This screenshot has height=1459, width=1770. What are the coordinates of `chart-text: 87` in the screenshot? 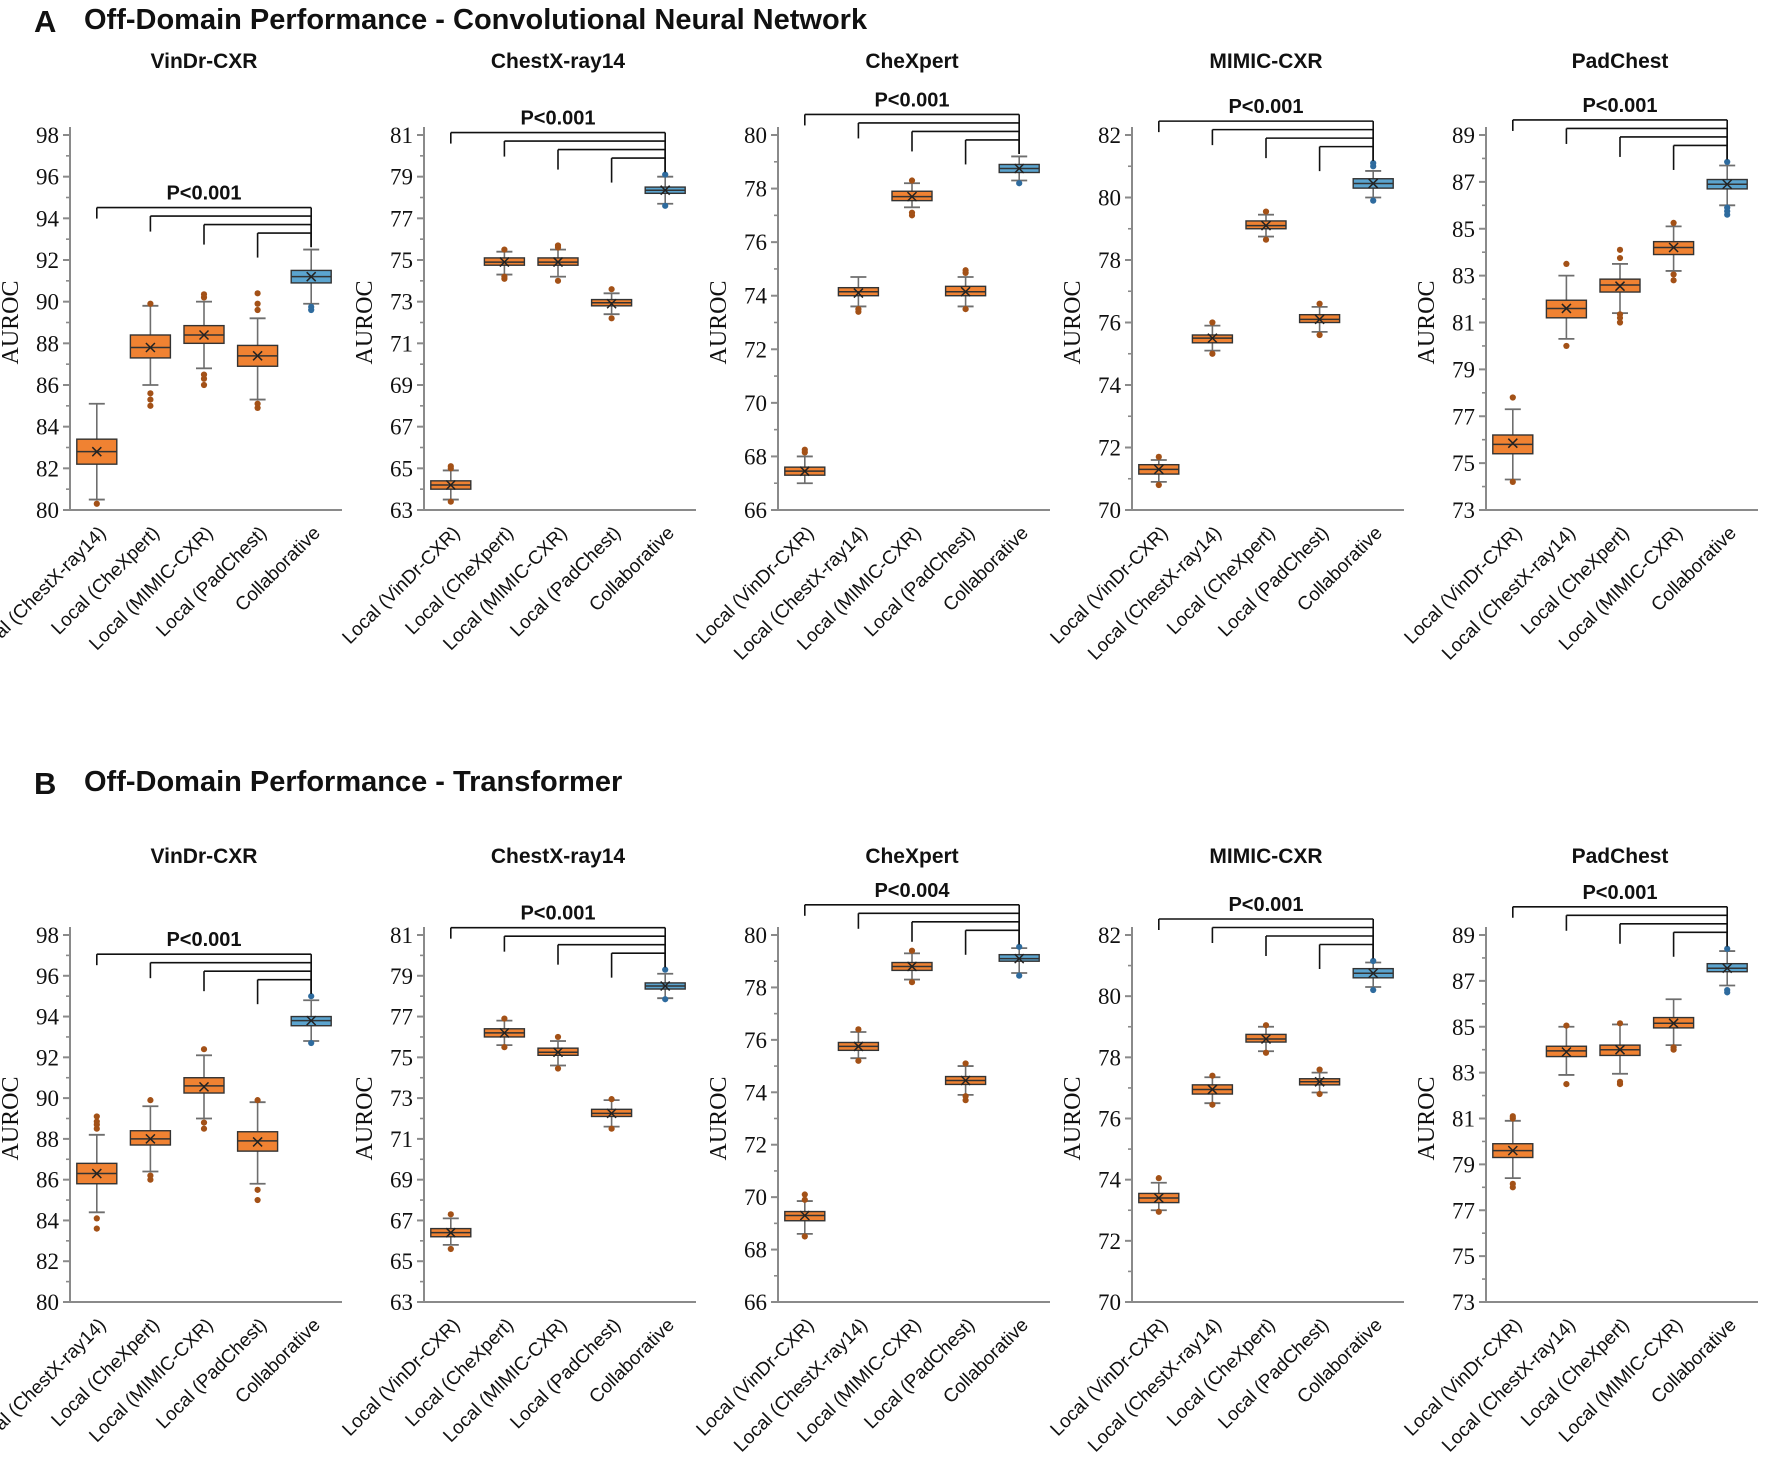 It's located at (1463, 981).